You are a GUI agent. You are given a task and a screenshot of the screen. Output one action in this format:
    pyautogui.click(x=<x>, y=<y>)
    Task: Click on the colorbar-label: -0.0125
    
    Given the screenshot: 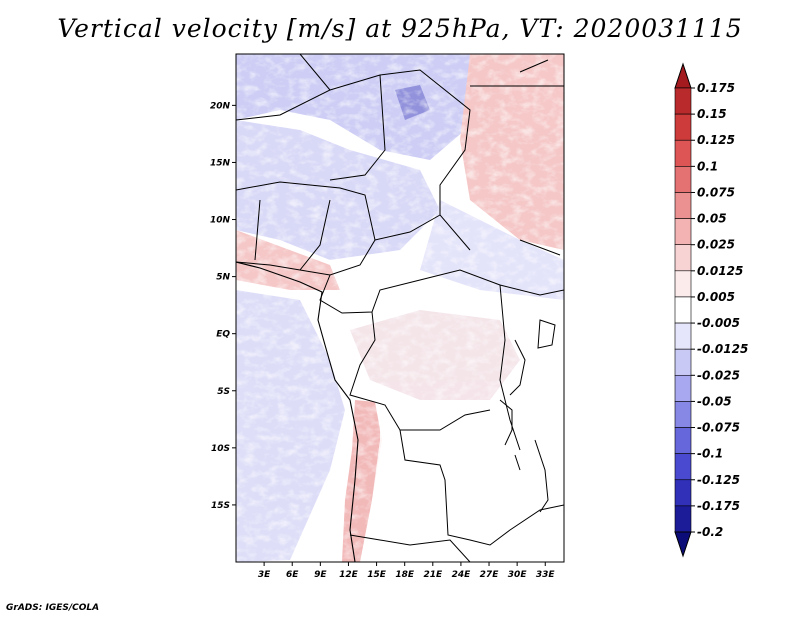 What is the action you would take?
    pyautogui.click(x=722, y=349)
    